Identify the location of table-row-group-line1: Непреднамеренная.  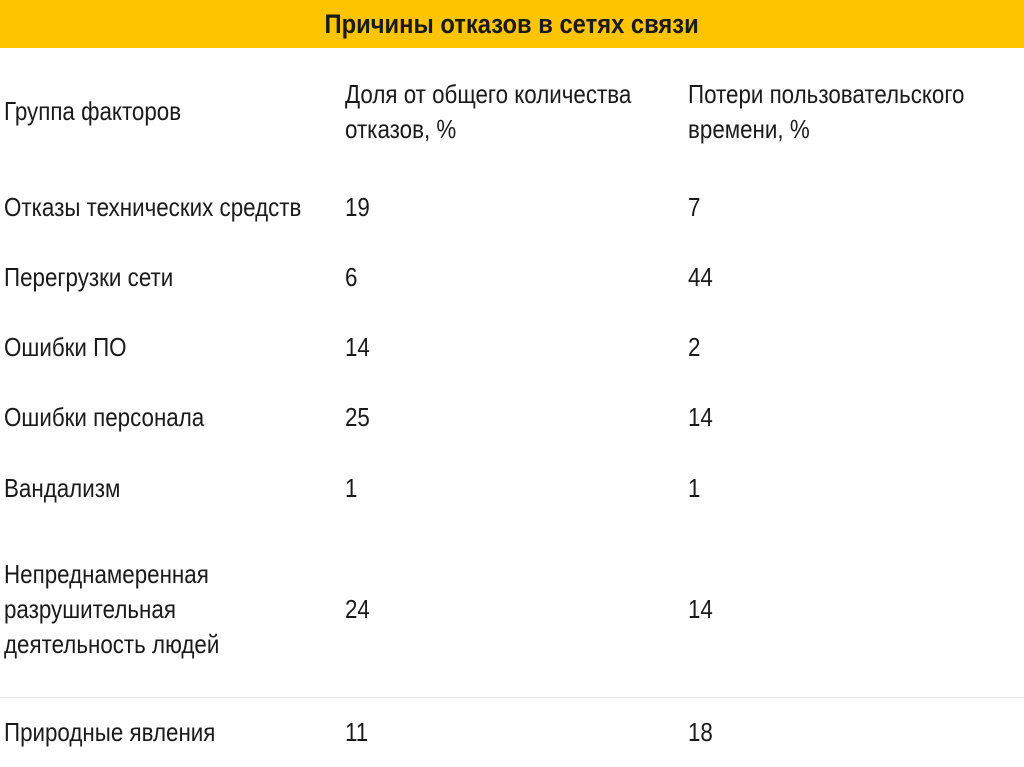
(106, 574).